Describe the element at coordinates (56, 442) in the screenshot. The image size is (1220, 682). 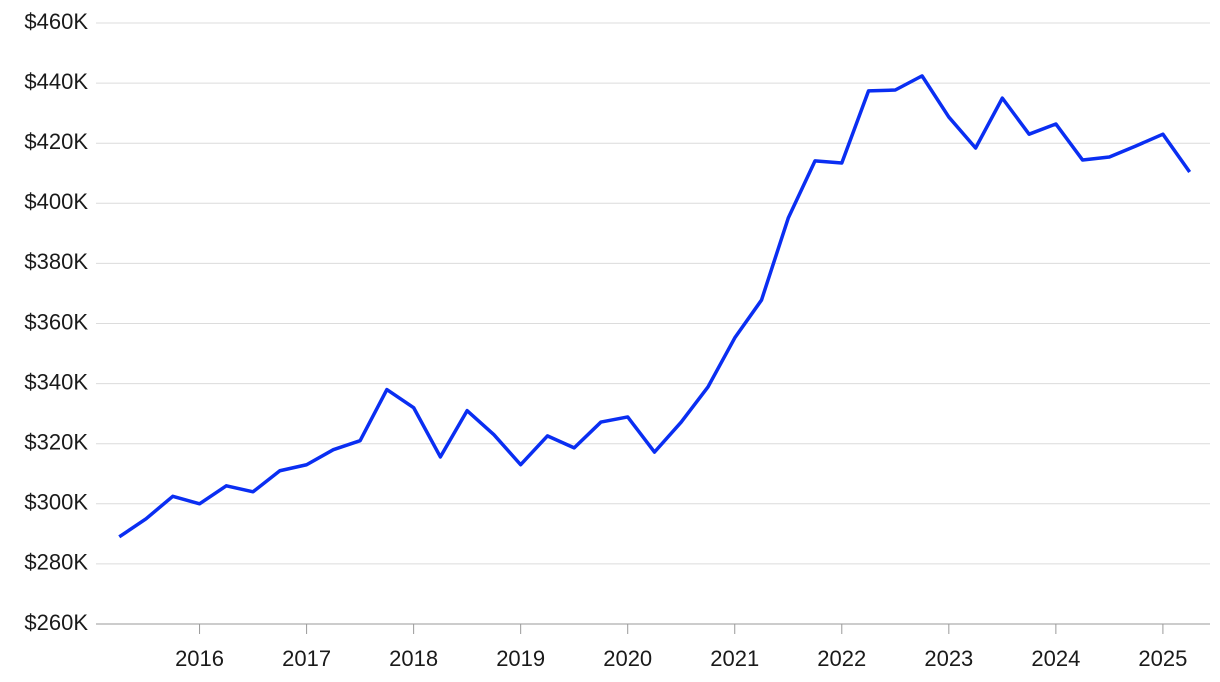
I see `y-tick-label: $320K` at that location.